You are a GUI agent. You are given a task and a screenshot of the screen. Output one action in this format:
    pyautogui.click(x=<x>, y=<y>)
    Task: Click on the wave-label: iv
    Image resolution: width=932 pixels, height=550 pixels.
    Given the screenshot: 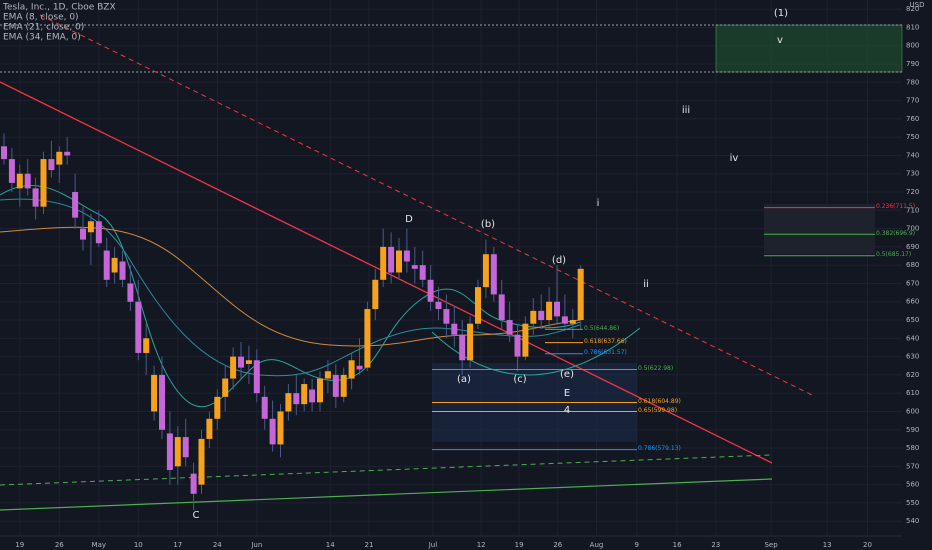 What is the action you would take?
    pyautogui.click(x=734, y=158)
    